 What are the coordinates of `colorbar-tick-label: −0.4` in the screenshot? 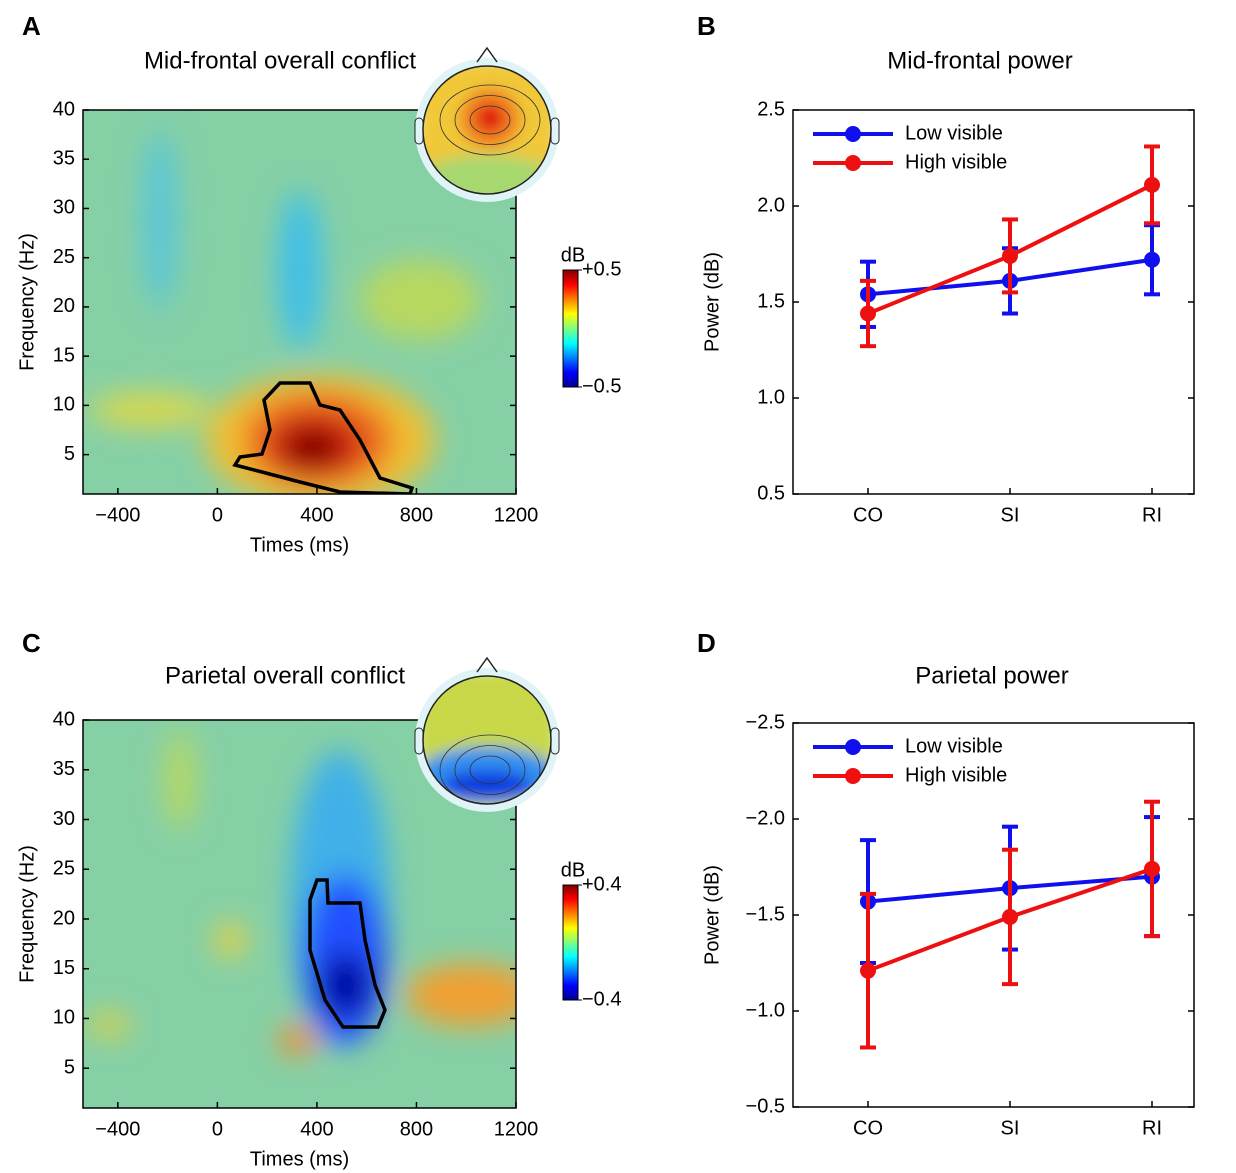 It's located at (601, 999).